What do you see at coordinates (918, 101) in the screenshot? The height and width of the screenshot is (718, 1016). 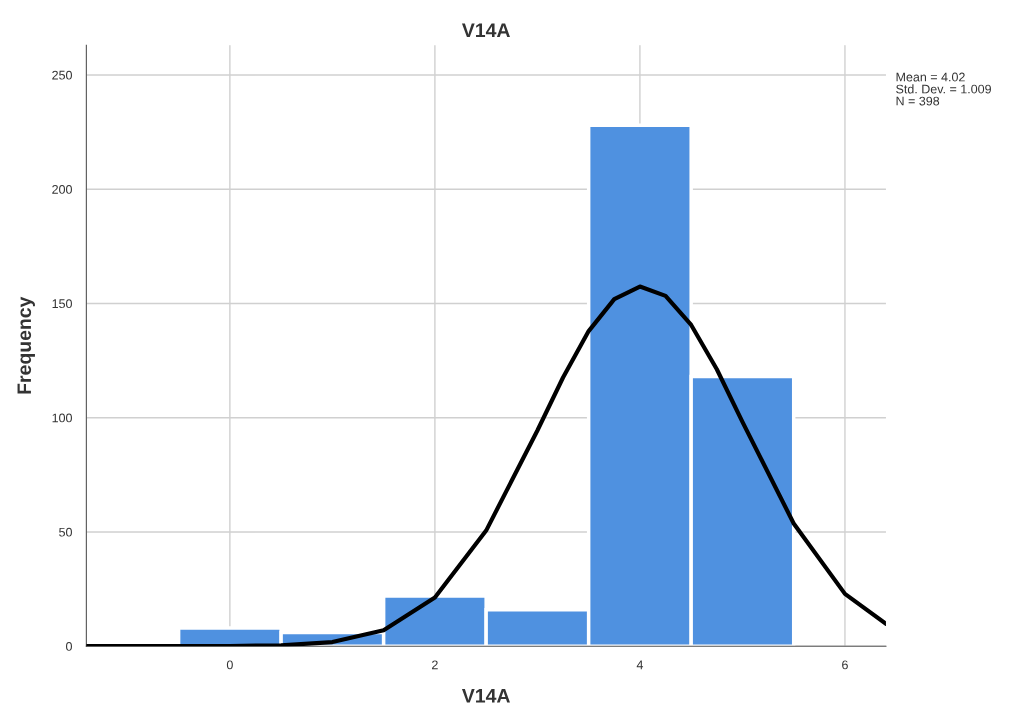 I see `text: N = 398` at bounding box center [918, 101].